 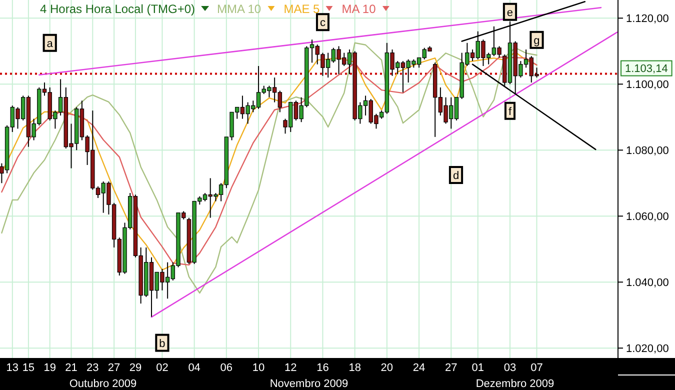 What do you see at coordinates (647, 85) in the screenshot?
I see `y-tick-label: 1.100,00` at bounding box center [647, 85].